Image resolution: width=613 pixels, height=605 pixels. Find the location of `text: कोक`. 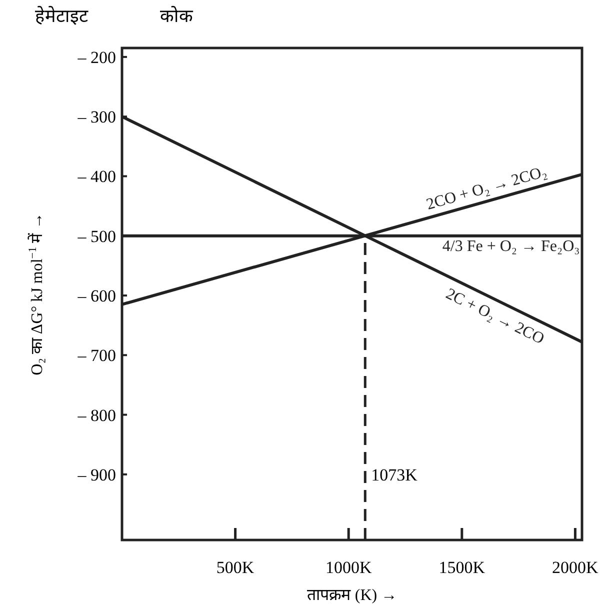

text: कोक is located at coordinates (177, 16).